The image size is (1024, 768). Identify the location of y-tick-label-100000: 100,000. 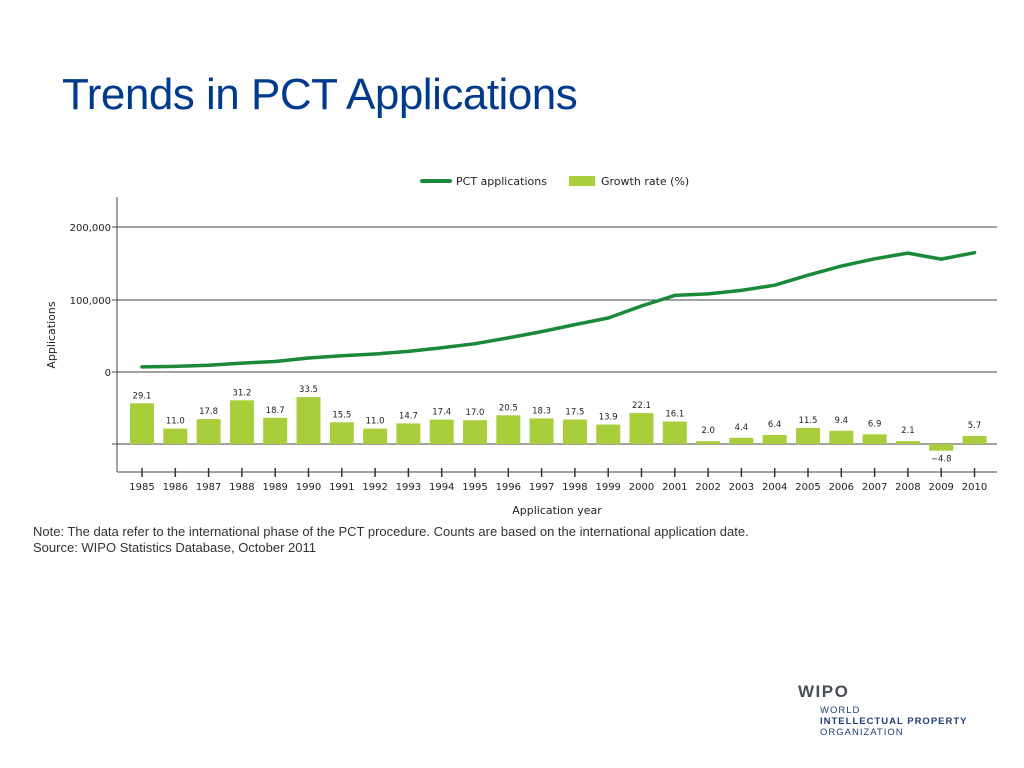
(90, 301).